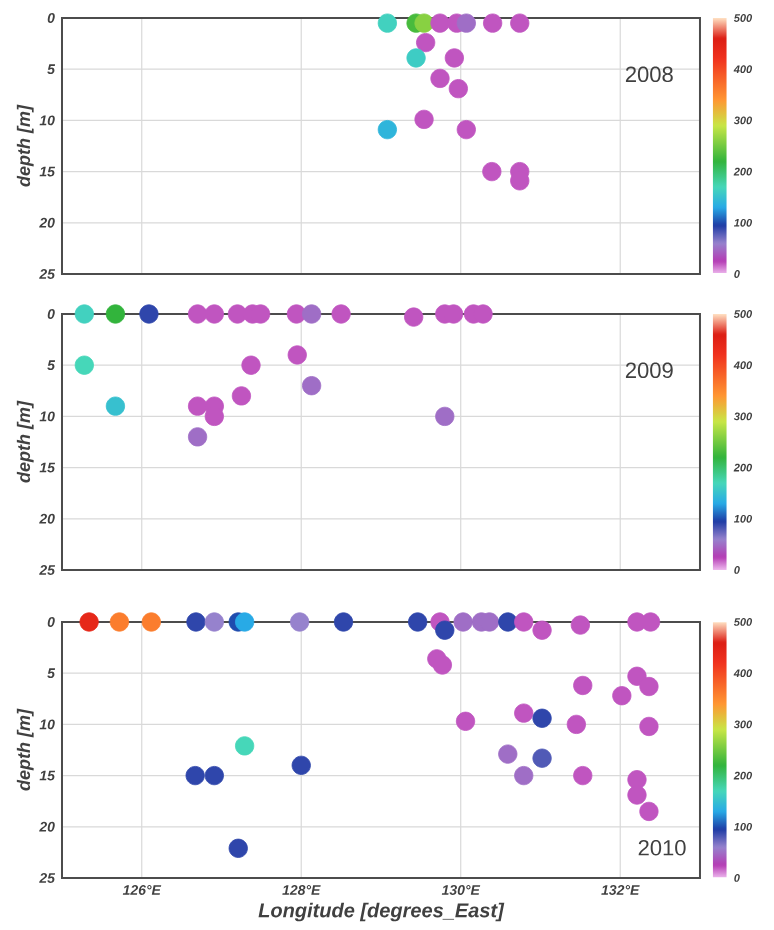 The image size is (774, 930). What do you see at coordinates (381, 912) in the screenshot?
I see `x-axis-title: Longitude [degrees_East]` at bounding box center [381, 912].